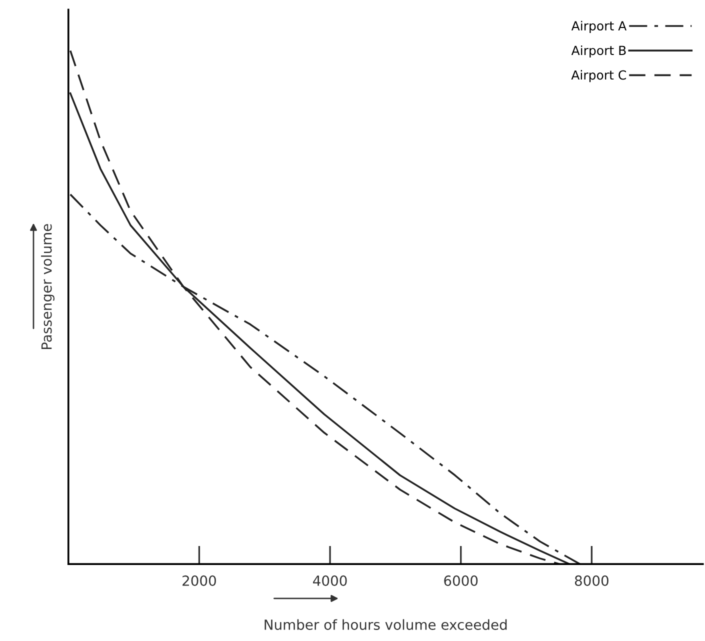 This screenshot has height=641, width=705. I want to click on x-tick-label: 6000, so click(461, 580).